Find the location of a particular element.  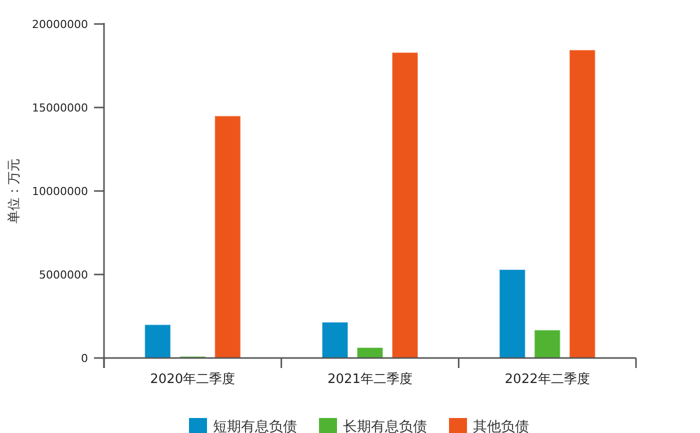

y-tick-label: 0 is located at coordinates (84, 358).